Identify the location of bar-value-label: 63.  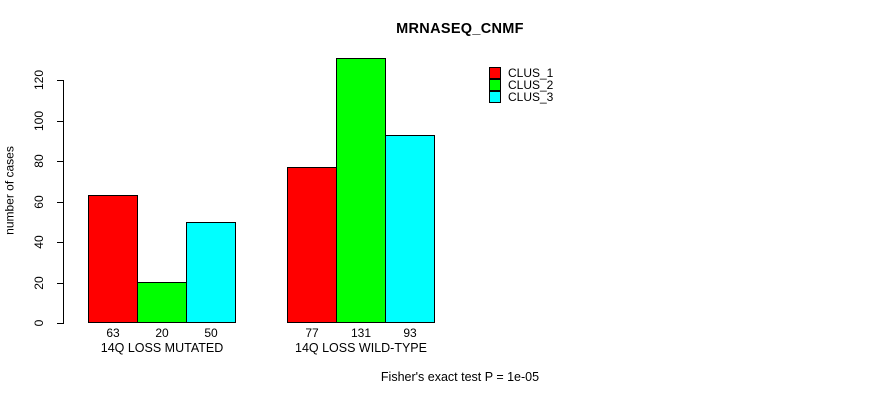
(113, 333).